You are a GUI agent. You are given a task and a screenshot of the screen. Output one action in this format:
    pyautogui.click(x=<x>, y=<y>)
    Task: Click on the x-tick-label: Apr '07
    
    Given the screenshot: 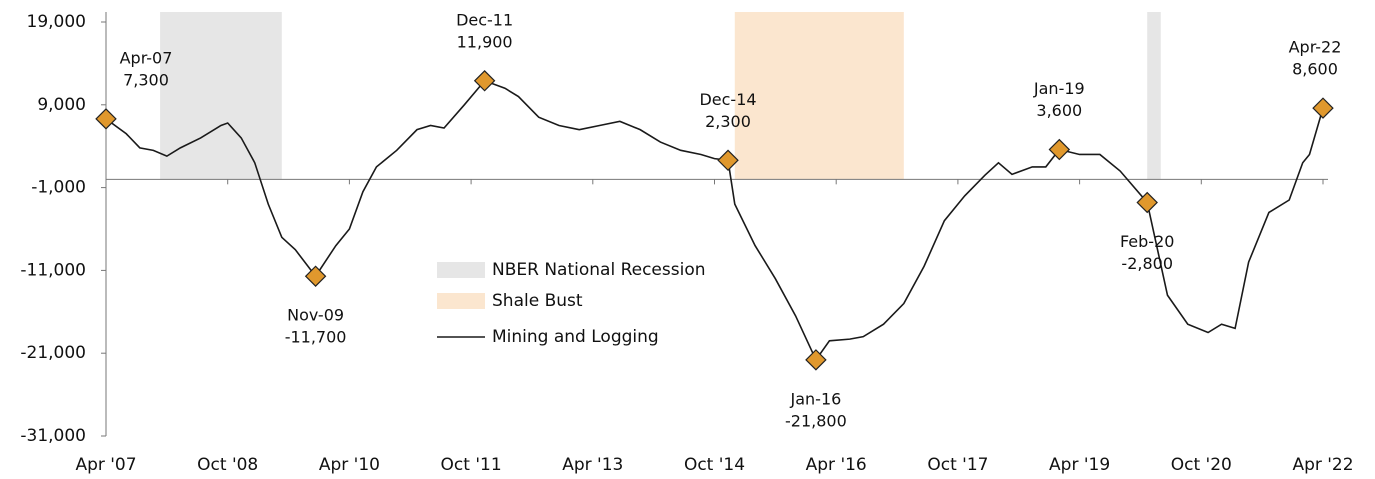 What is the action you would take?
    pyautogui.click(x=105, y=465)
    